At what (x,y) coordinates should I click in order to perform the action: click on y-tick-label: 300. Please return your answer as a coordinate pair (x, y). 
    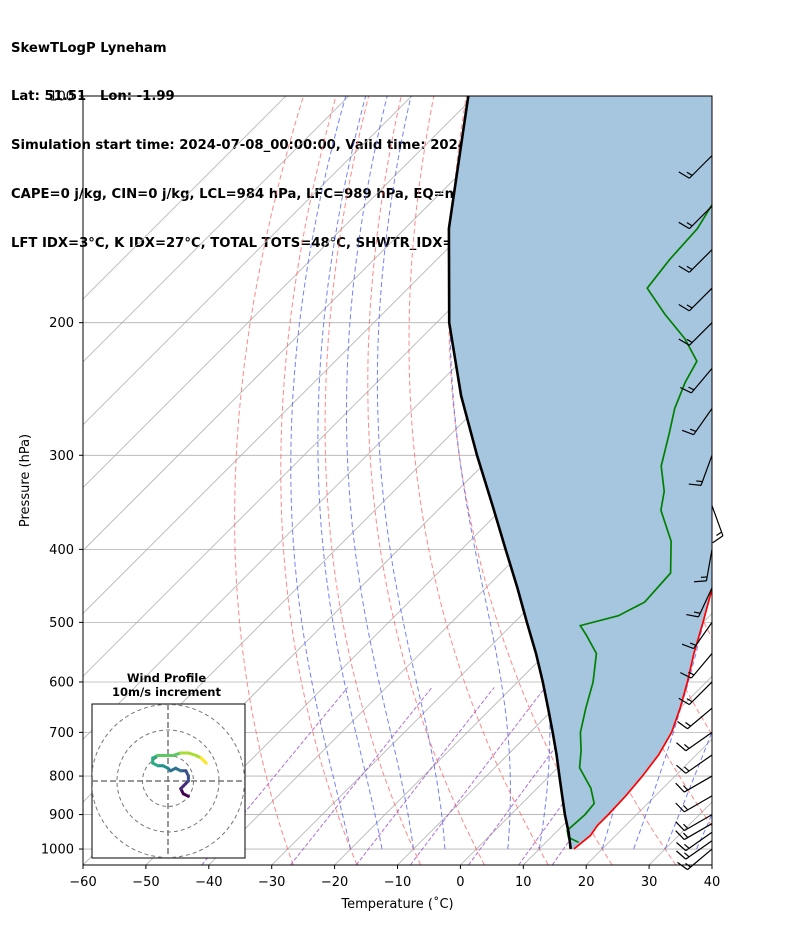
    Looking at the image, I should click on (61, 456).